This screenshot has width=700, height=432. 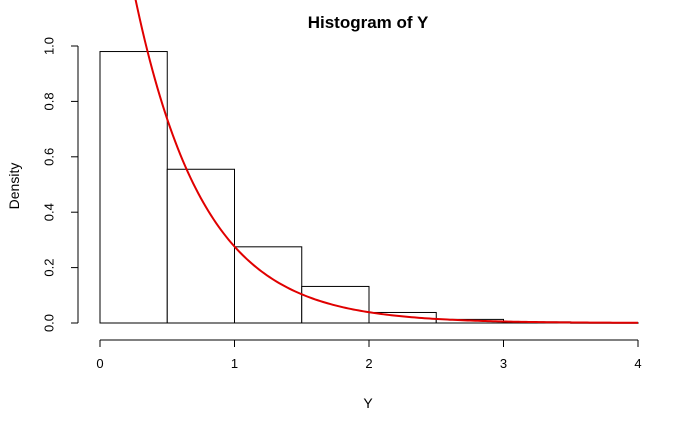 What do you see at coordinates (49, 157) in the screenshot?
I see `y-tick-label-3: 0.6` at bounding box center [49, 157].